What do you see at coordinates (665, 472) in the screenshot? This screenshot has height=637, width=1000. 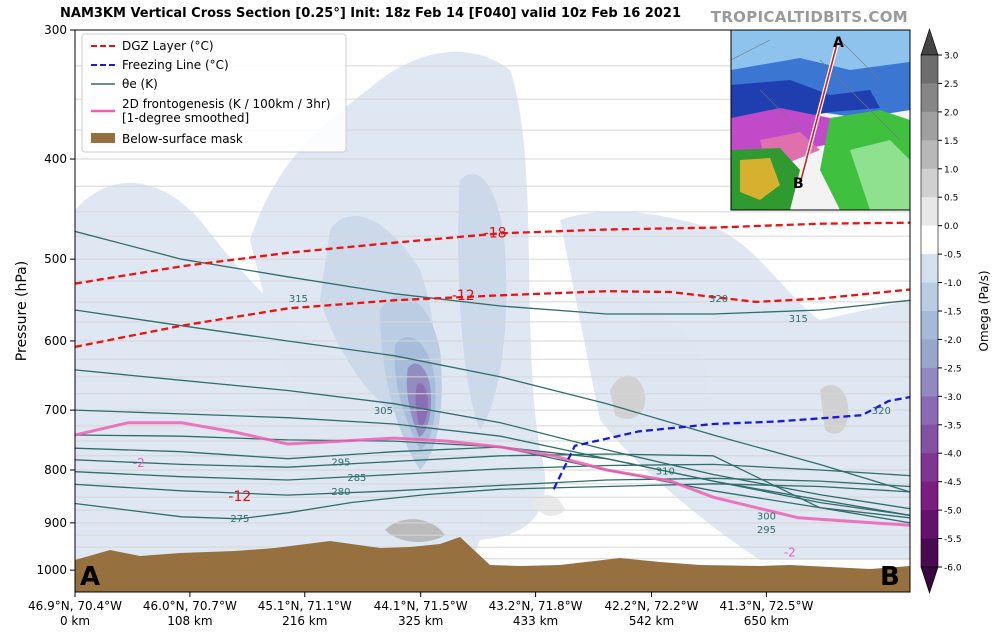 I see `contour-label: 310` at bounding box center [665, 472].